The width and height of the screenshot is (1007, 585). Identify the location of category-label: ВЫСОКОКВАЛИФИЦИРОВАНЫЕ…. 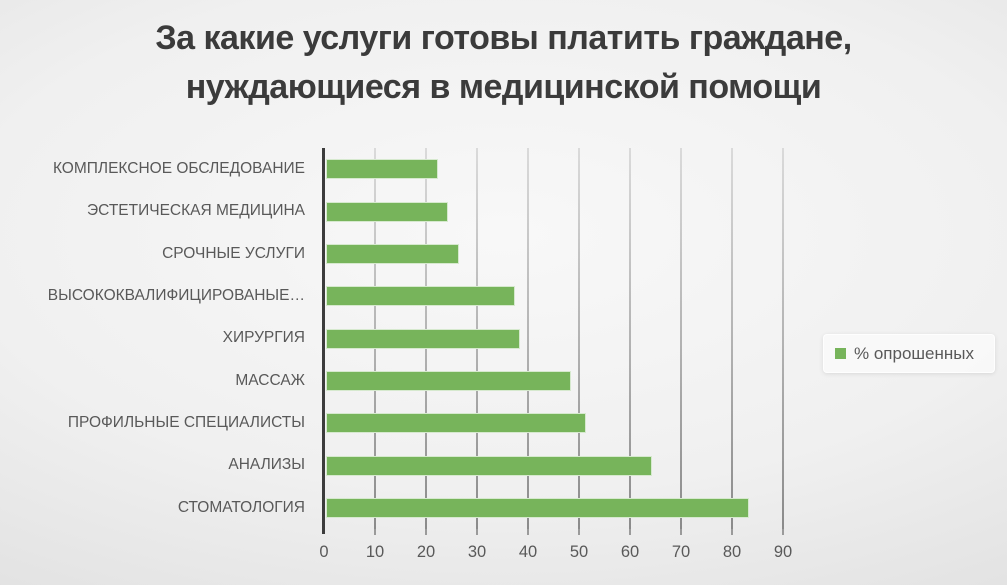
(176, 296).